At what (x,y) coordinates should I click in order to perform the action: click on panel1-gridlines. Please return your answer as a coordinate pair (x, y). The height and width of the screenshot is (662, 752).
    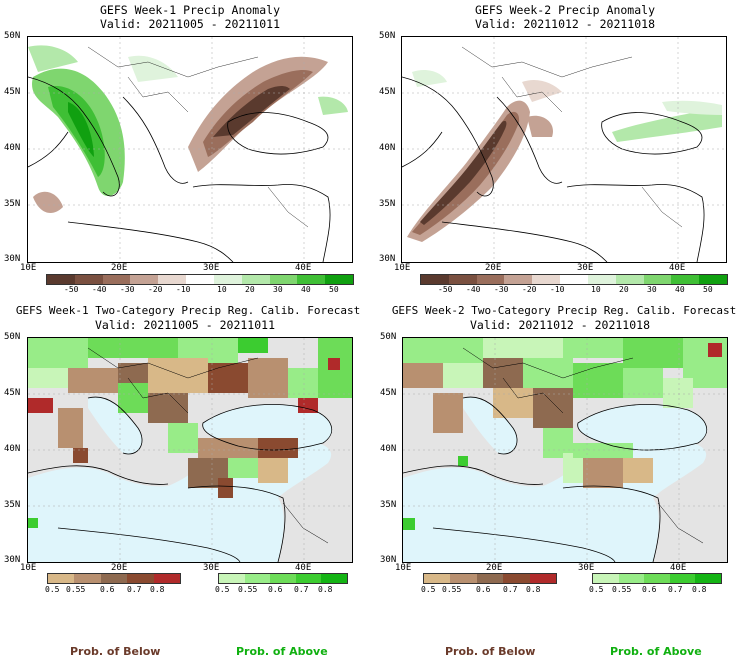
    Looking at the image, I should click on (190, 149).